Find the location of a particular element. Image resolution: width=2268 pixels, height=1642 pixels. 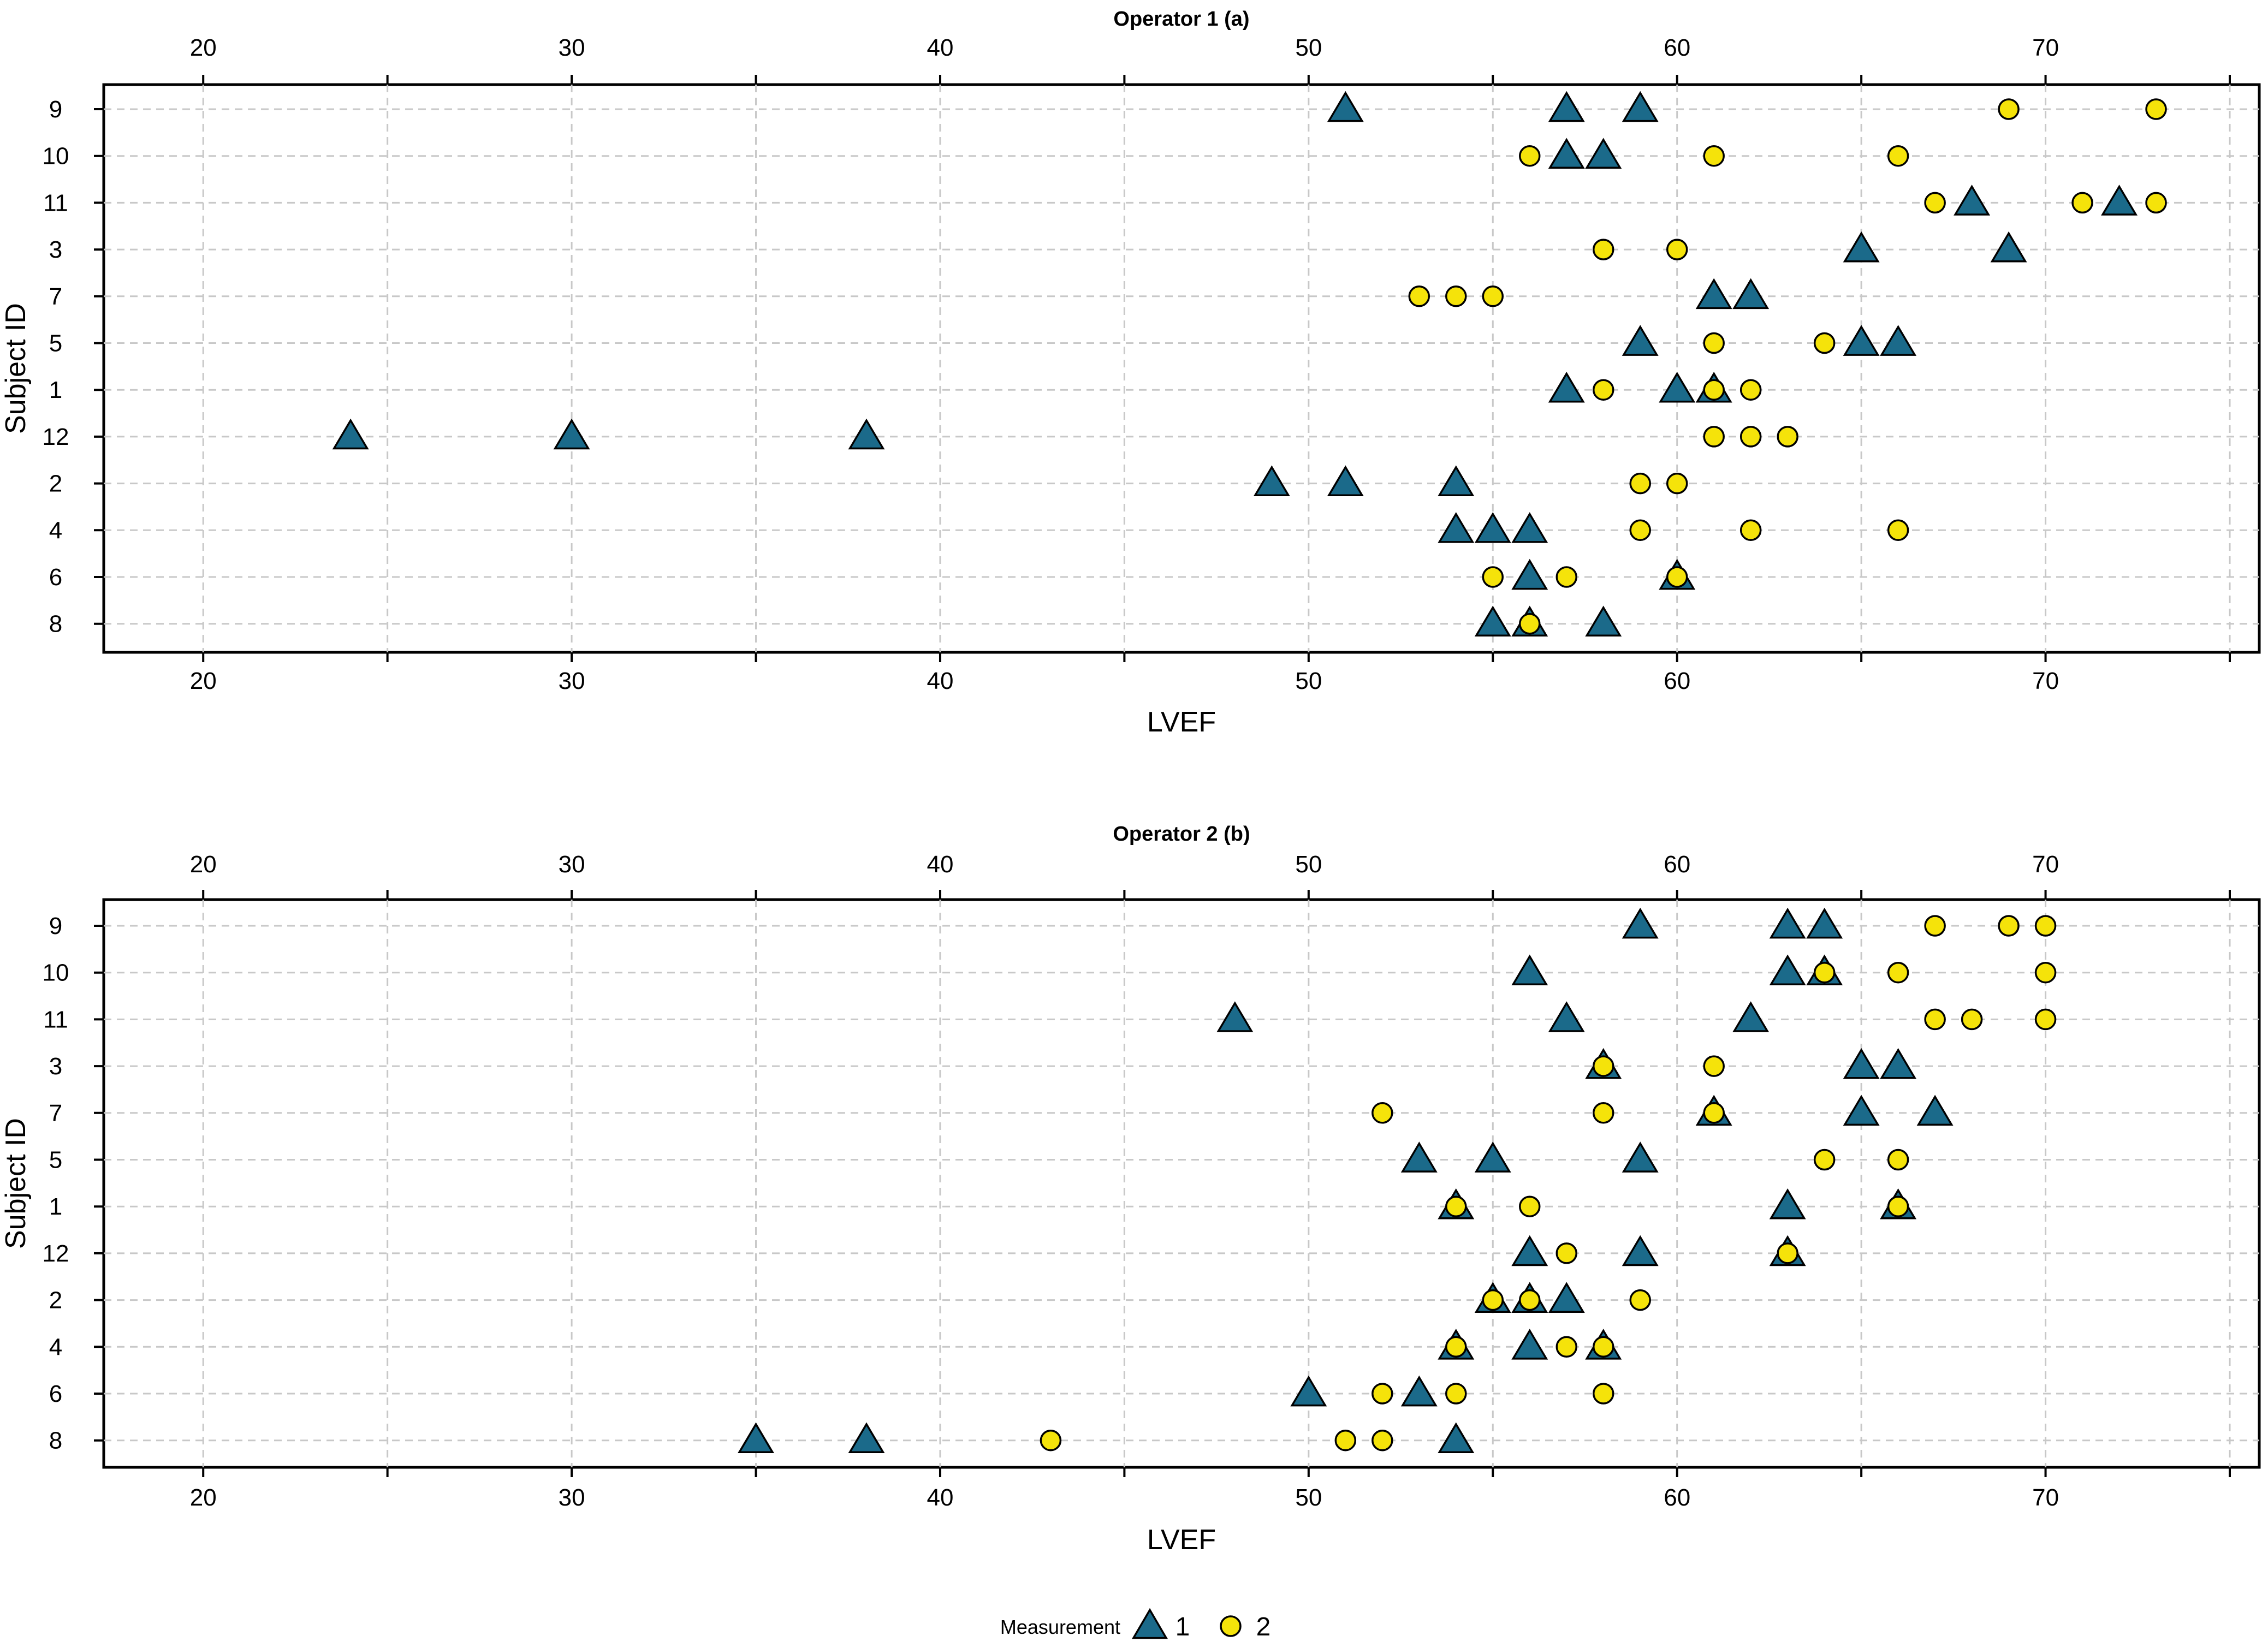

x-tick-label-bottom: 30 is located at coordinates (572, 1497).